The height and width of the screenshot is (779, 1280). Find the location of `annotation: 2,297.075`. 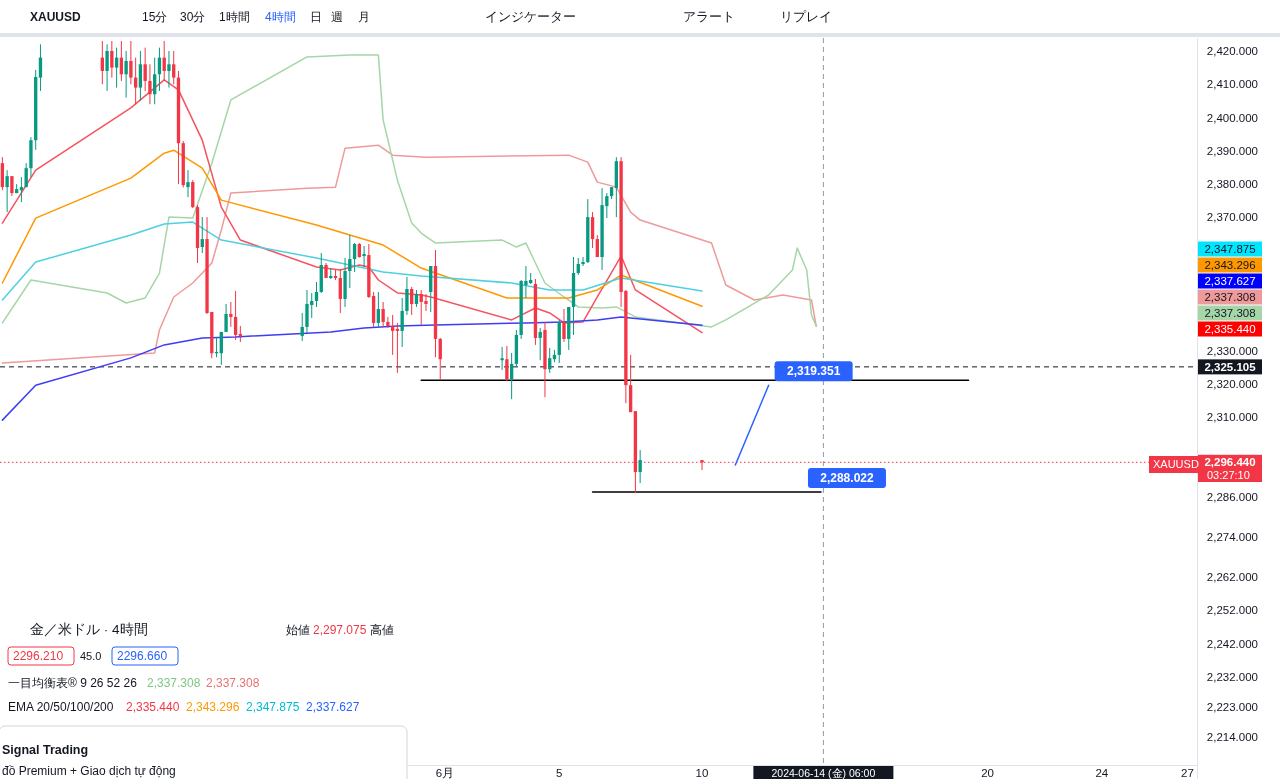

annotation: 2,297.075 is located at coordinates (340, 630).